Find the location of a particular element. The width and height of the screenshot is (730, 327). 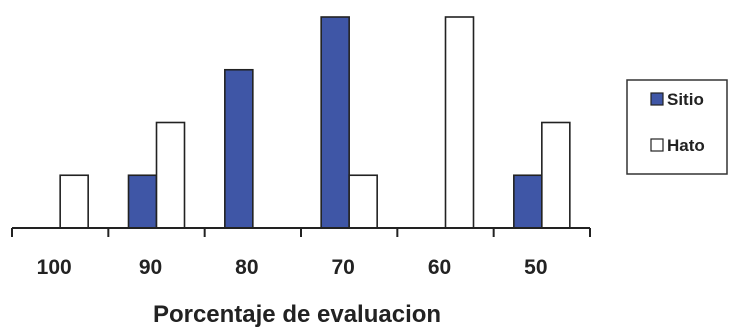

x-tick-label-100: 100 is located at coordinates (54, 267).